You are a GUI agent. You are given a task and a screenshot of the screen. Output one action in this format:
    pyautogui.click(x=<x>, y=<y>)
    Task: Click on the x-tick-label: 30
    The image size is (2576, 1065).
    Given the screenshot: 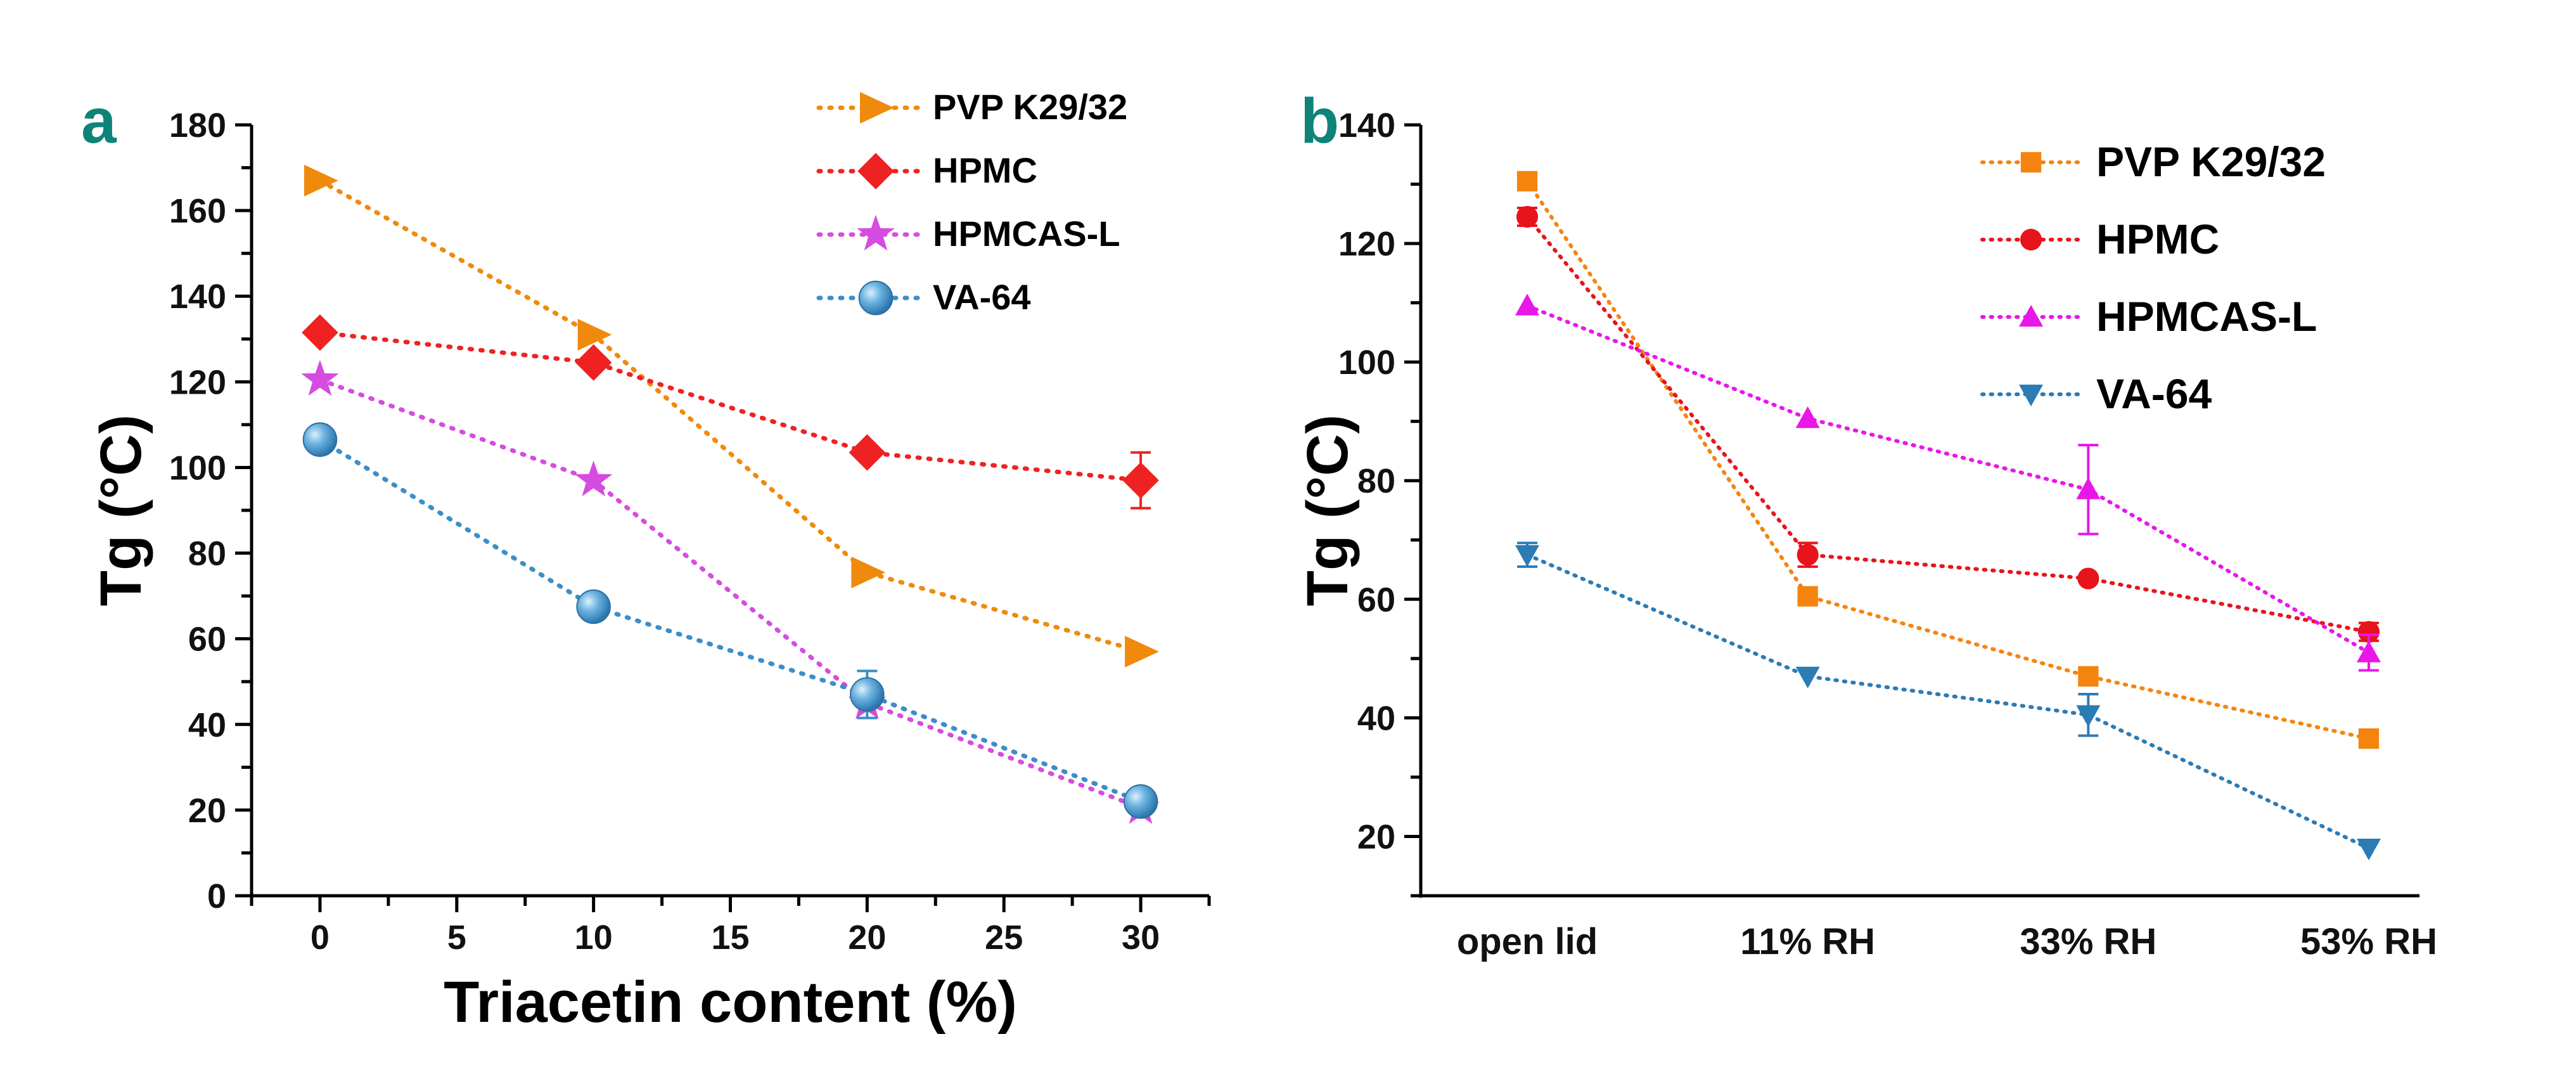 What is the action you would take?
    pyautogui.click(x=1141, y=938)
    